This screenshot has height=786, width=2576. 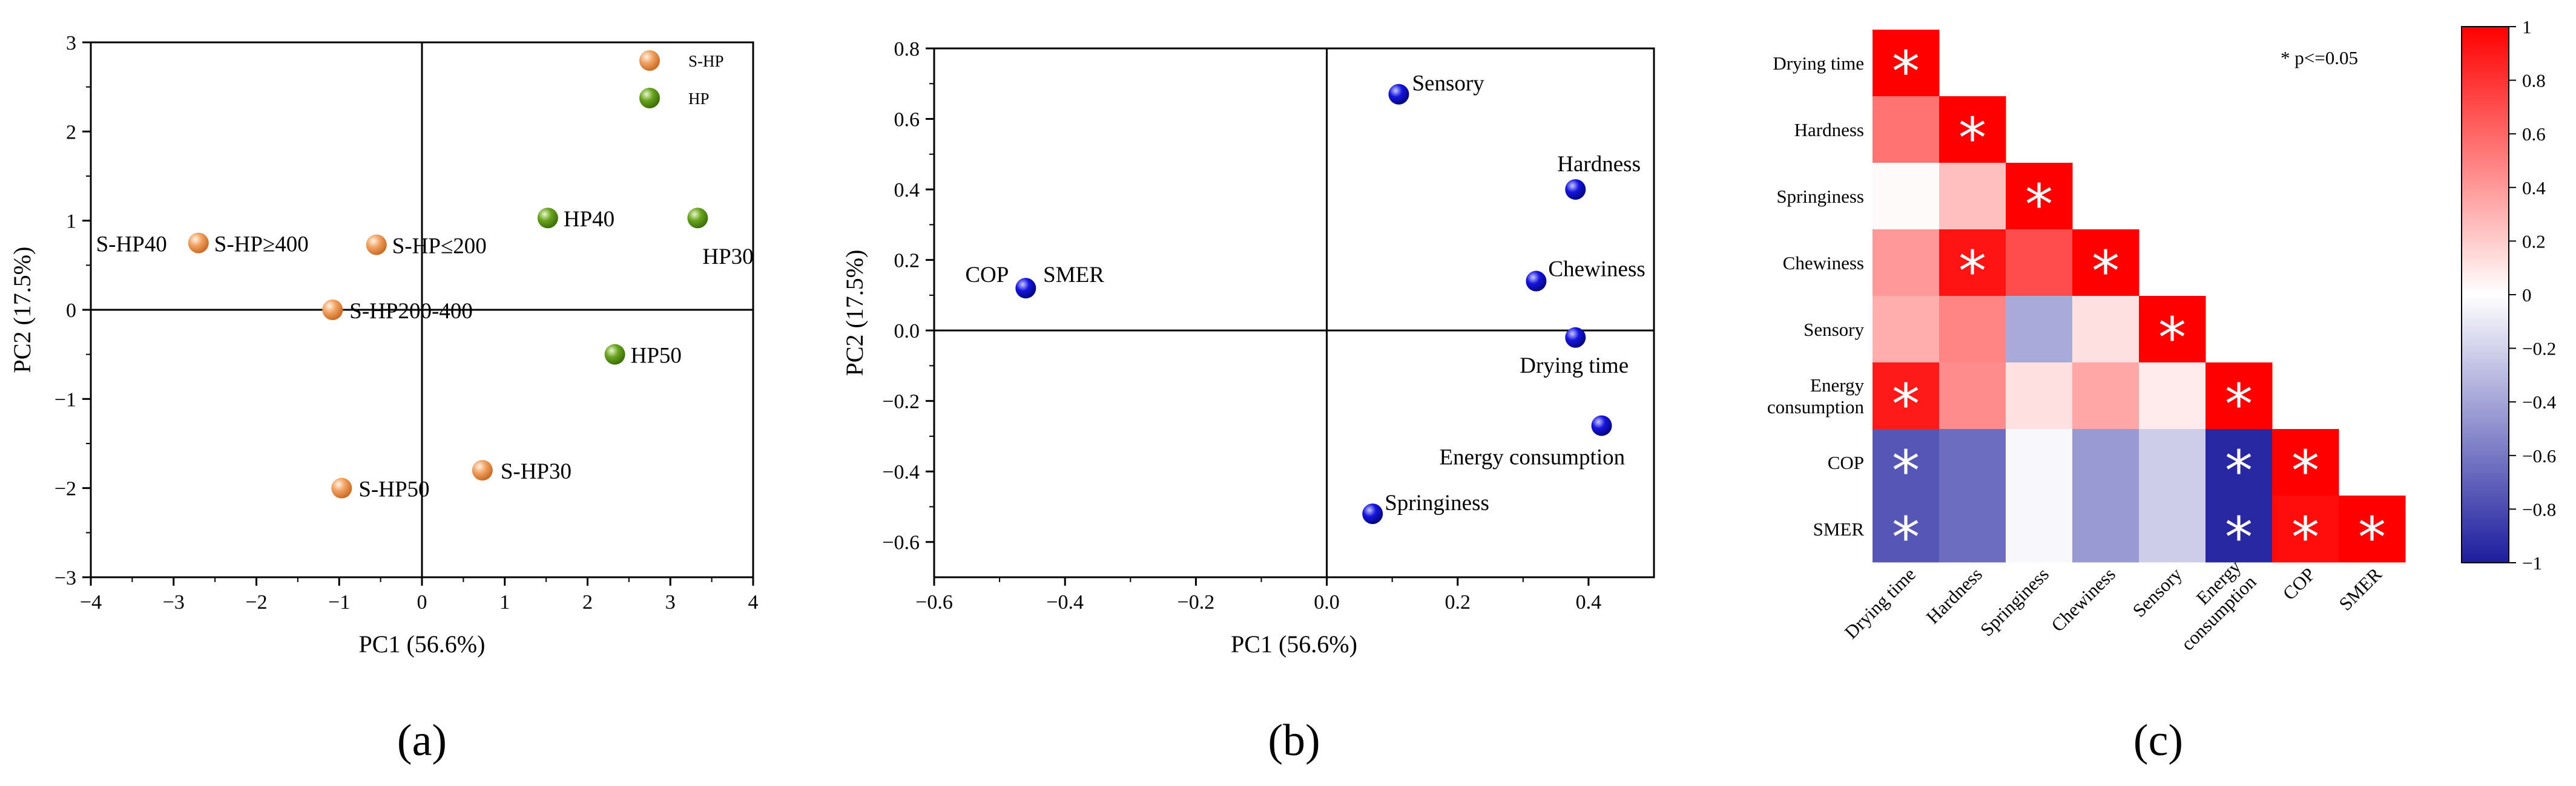 I want to click on colorbar-tick-label: 0.2, so click(x=2534, y=242).